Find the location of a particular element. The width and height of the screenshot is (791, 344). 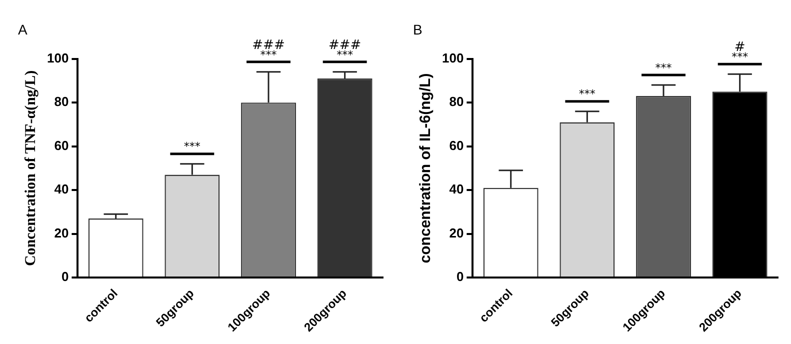

chart-title: A is located at coordinates (23, 29).